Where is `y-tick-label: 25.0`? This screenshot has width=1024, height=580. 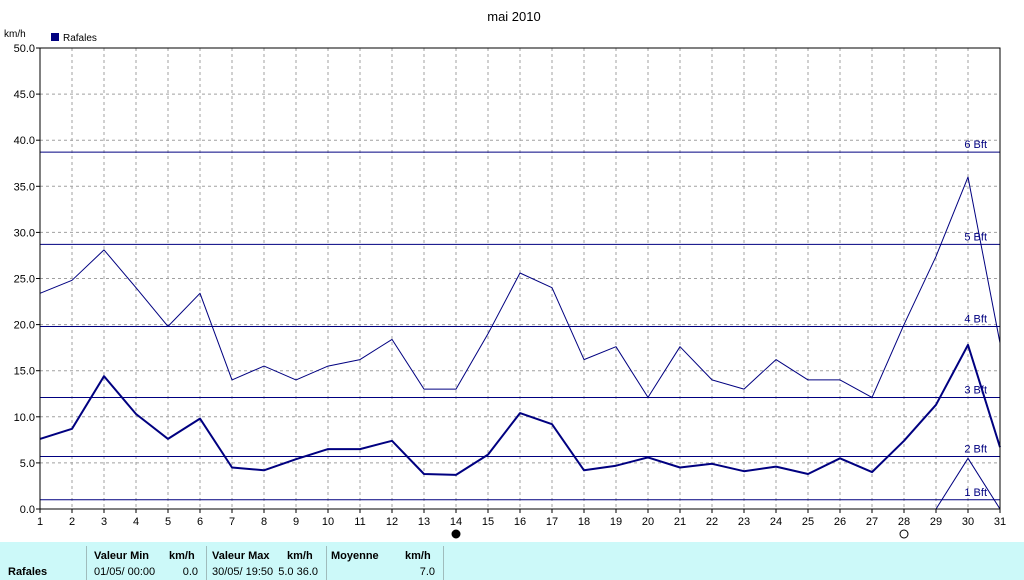
y-tick-label: 25.0 is located at coordinates (24, 280).